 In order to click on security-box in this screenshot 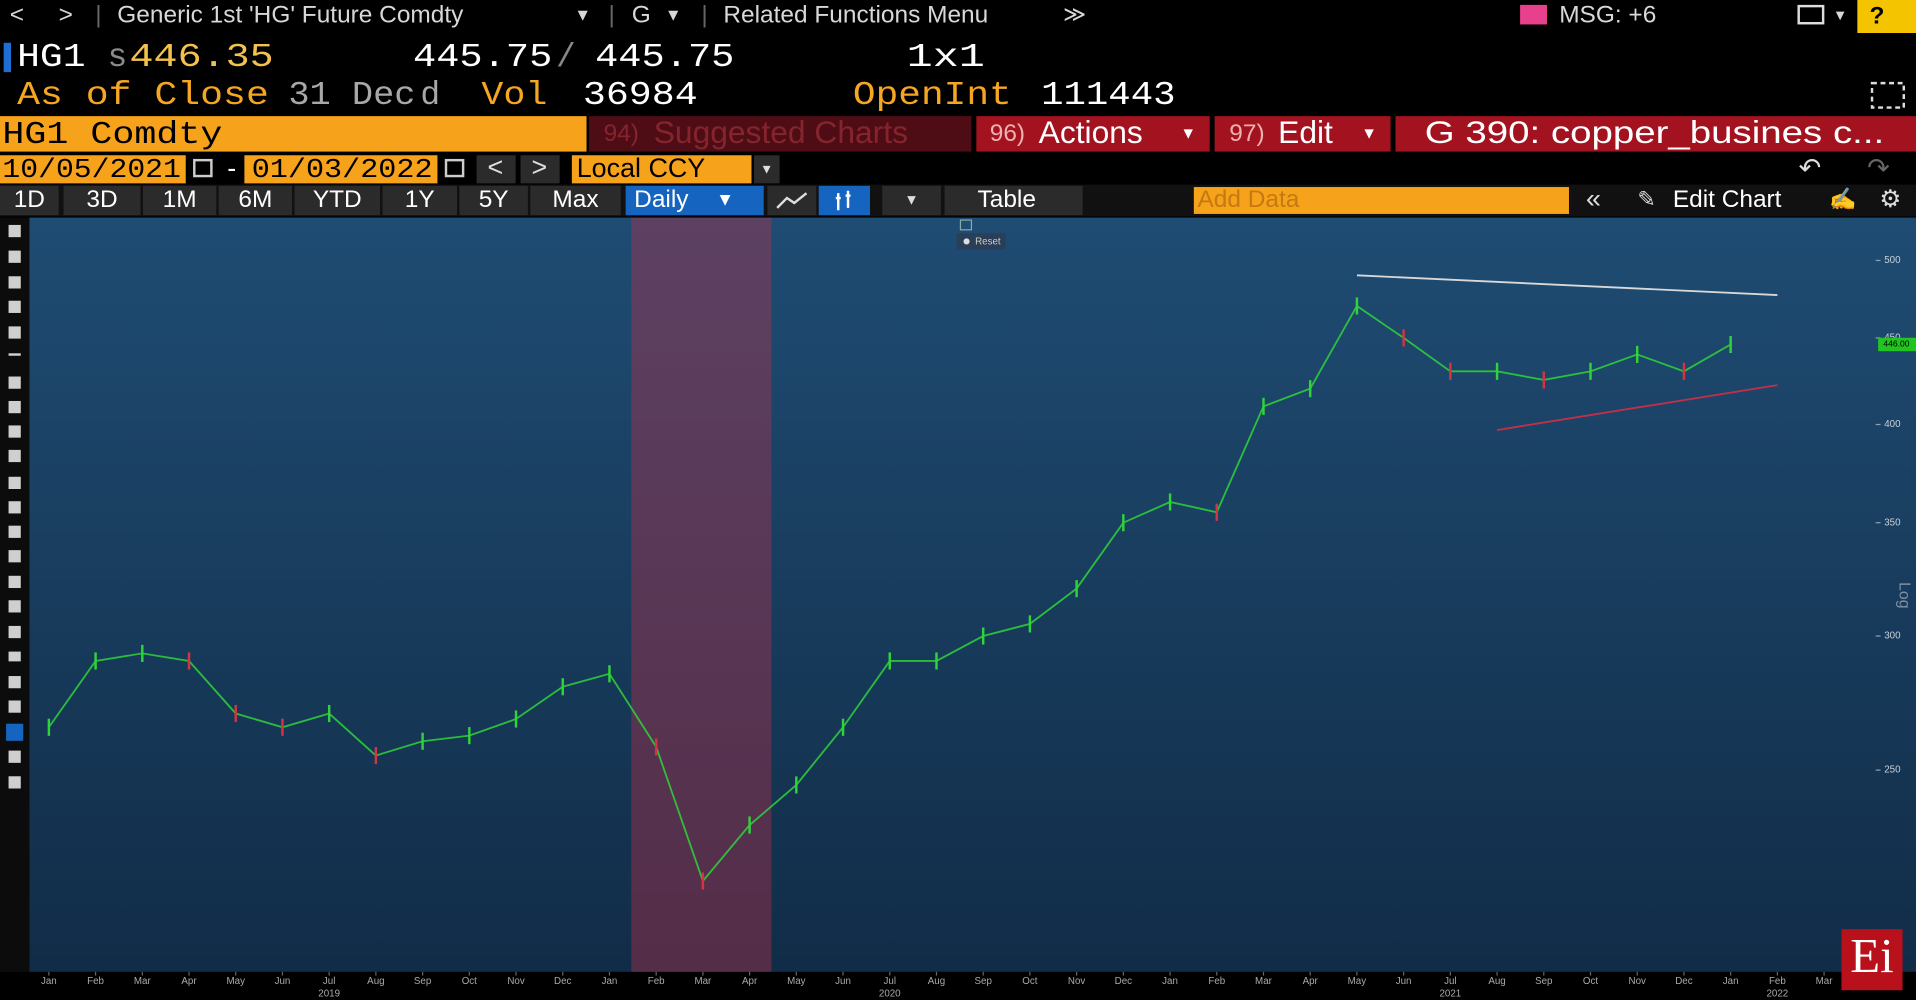, I will do `click(293, 134)`.